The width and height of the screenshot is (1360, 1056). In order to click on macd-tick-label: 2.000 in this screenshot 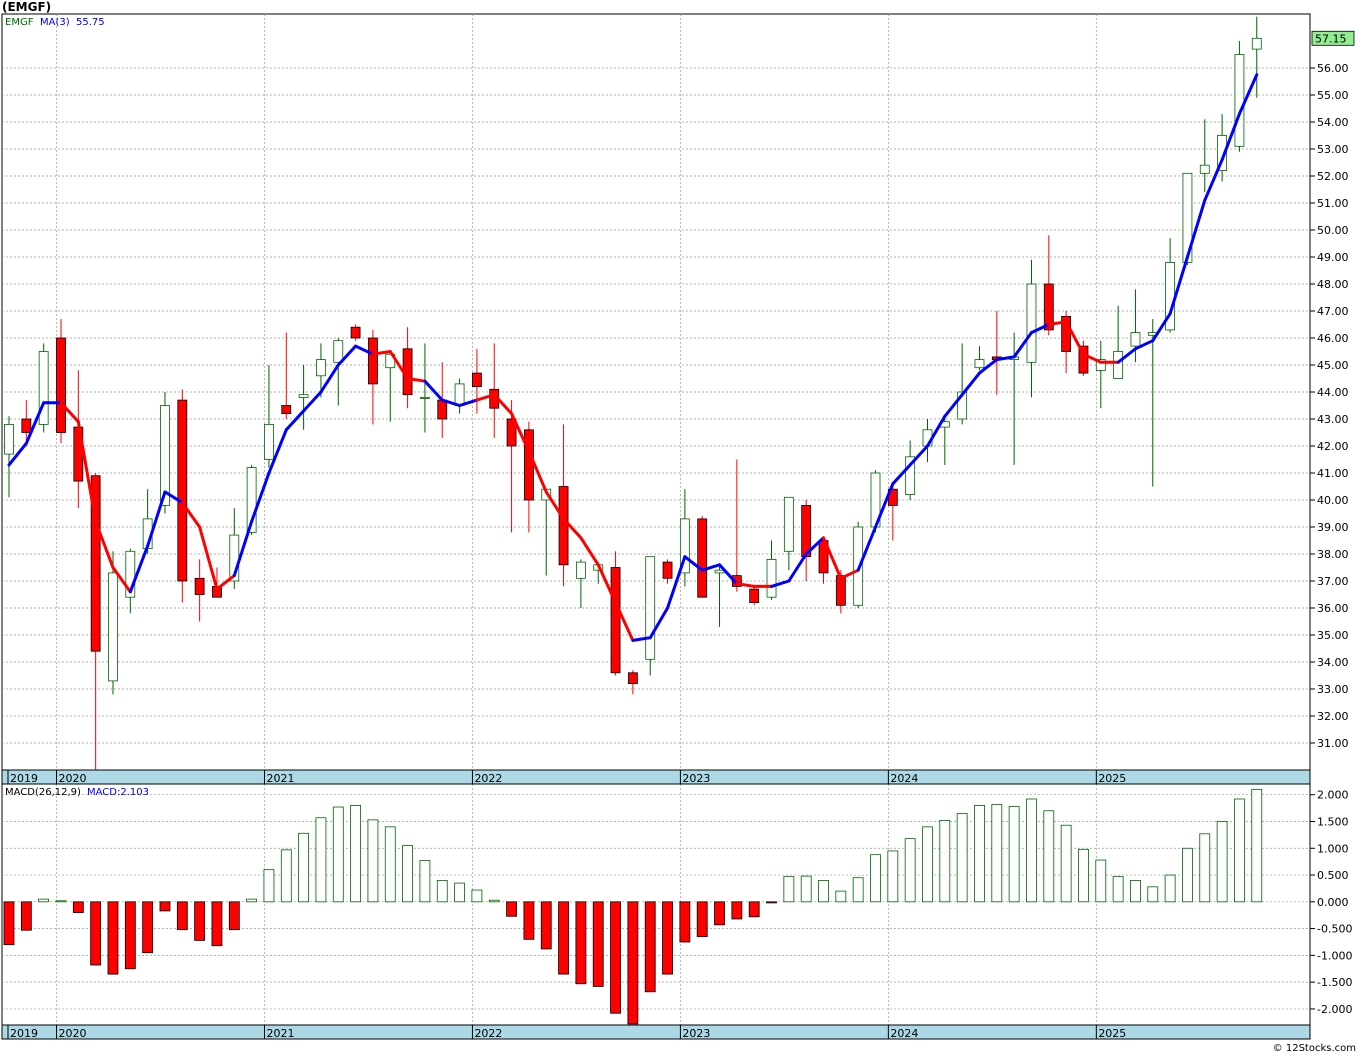, I will do `click(1333, 795)`.